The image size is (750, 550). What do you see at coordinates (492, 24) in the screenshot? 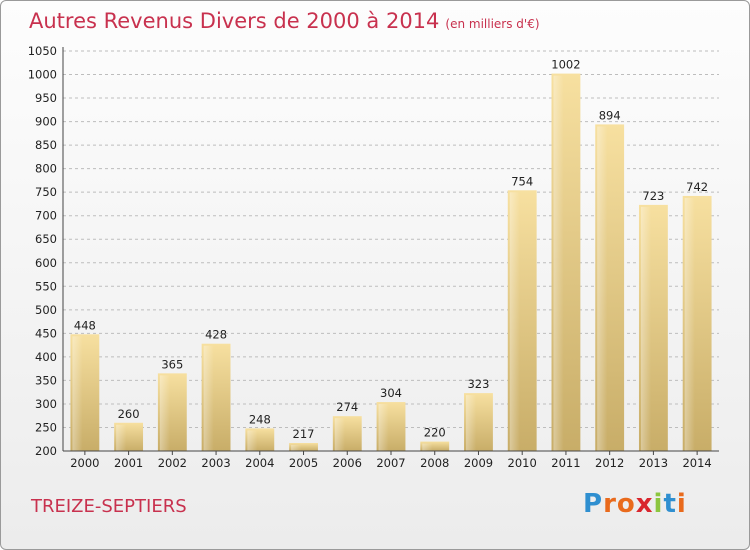
I see `chart-subtitle: (en milliers d'€)` at bounding box center [492, 24].